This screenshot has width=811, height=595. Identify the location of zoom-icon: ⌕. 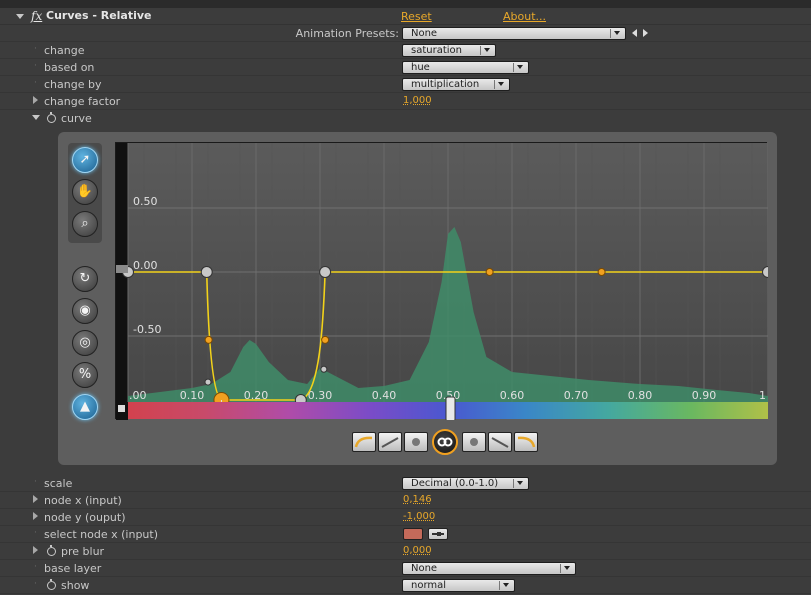
(85, 224).